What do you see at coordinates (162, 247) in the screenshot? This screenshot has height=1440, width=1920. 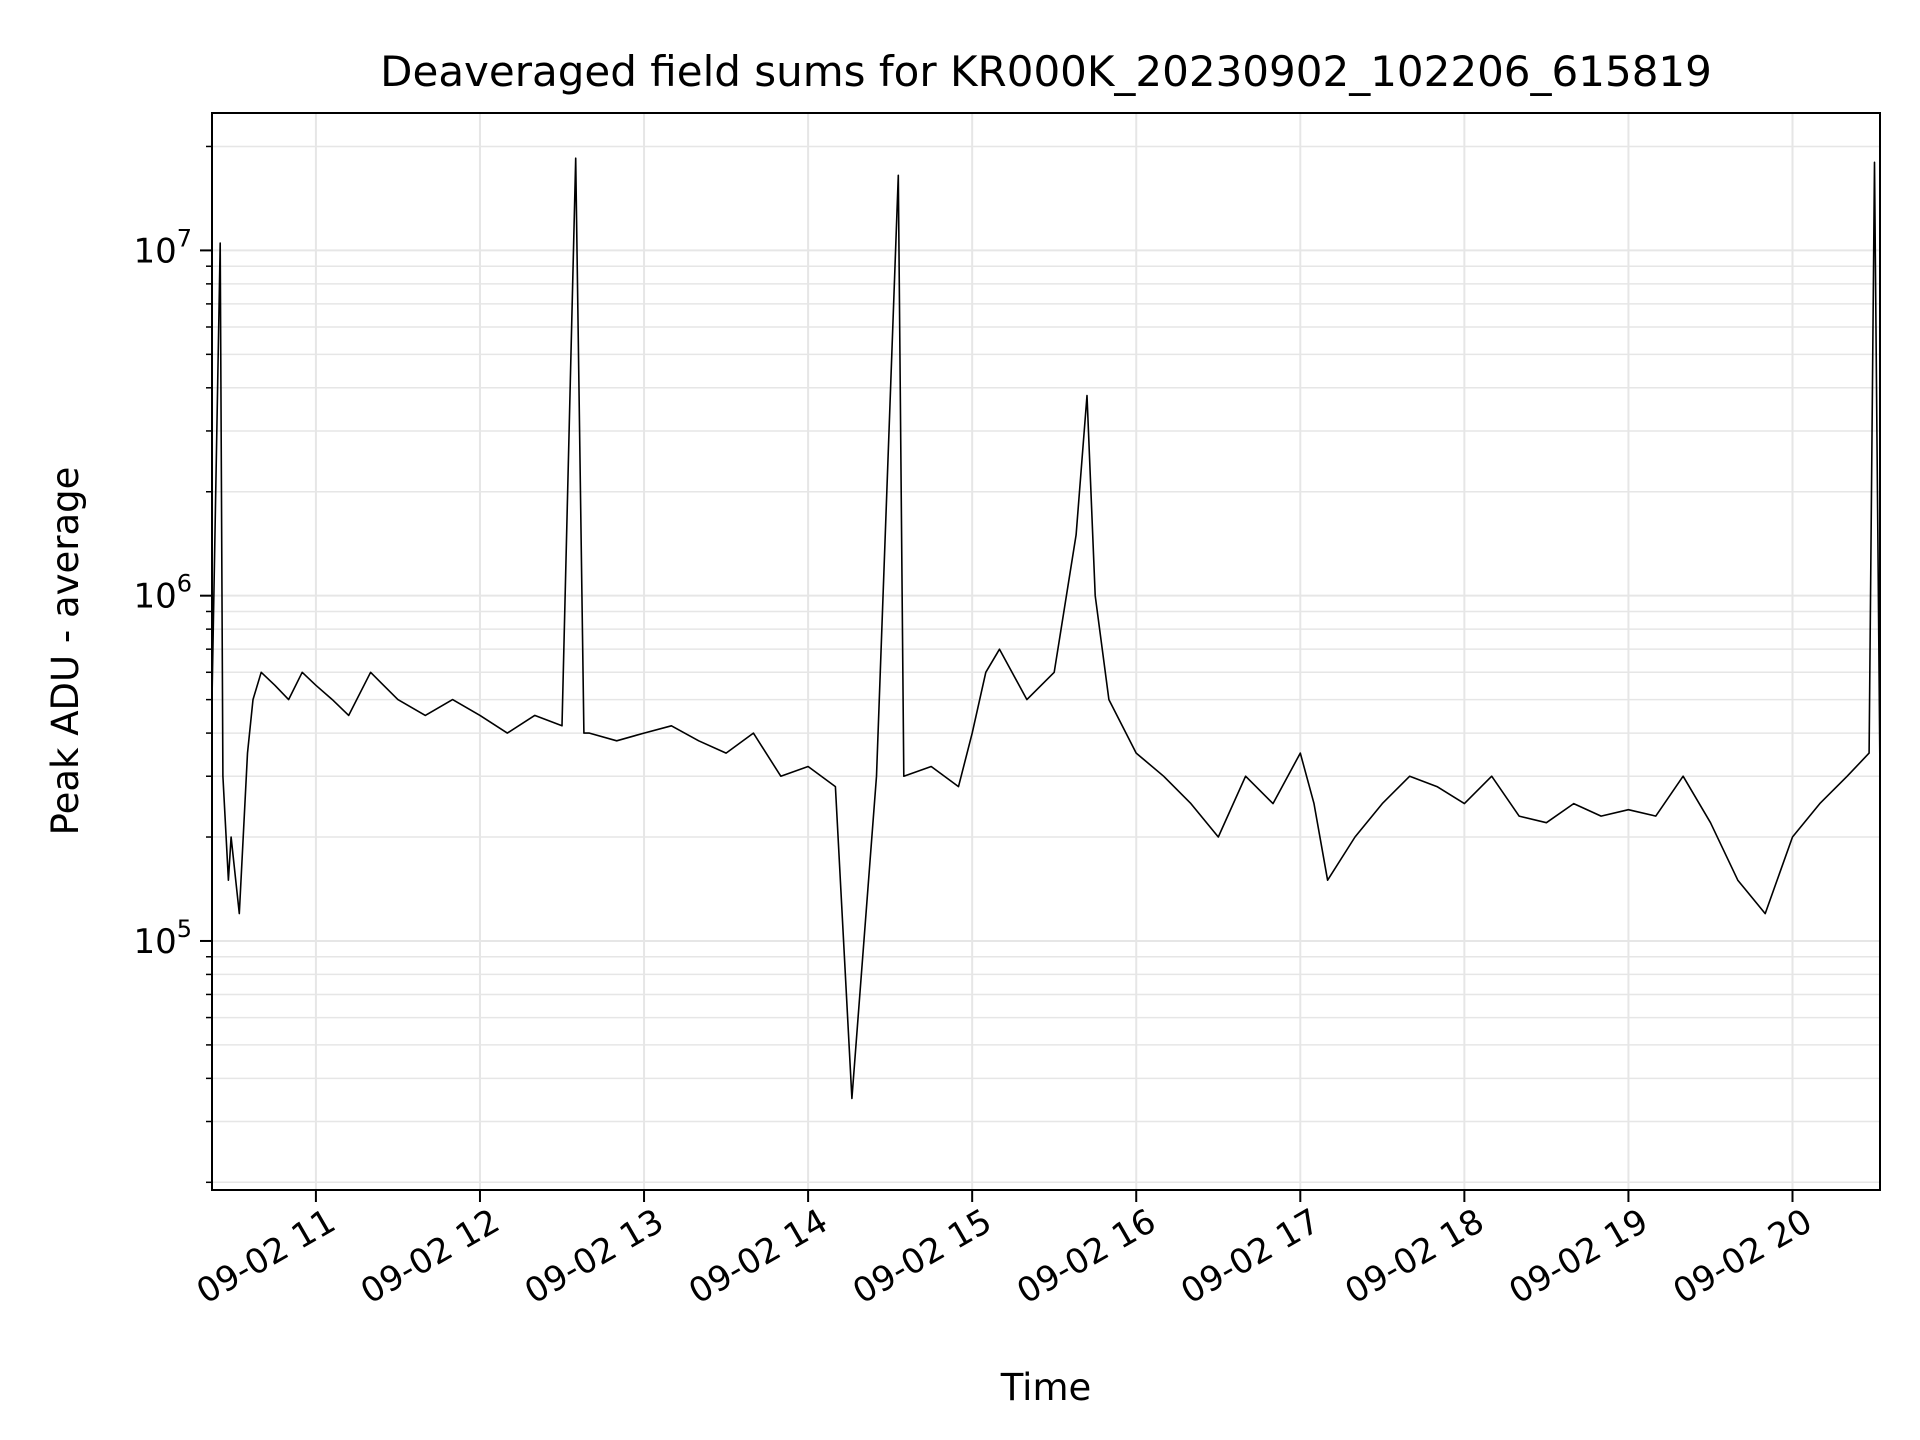 I see `y-tick-label: 10⁷` at bounding box center [162, 247].